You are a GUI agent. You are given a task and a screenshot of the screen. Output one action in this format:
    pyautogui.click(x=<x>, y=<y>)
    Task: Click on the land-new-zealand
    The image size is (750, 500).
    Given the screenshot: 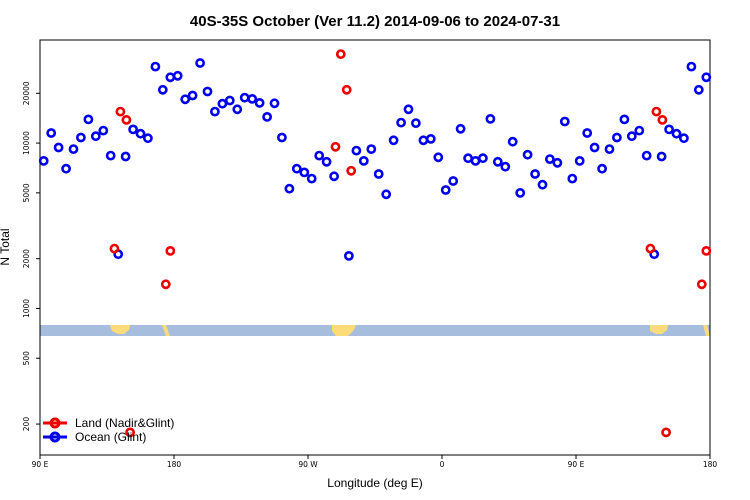 What is the action you would take?
    pyautogui.click(x=166, y=330)
    